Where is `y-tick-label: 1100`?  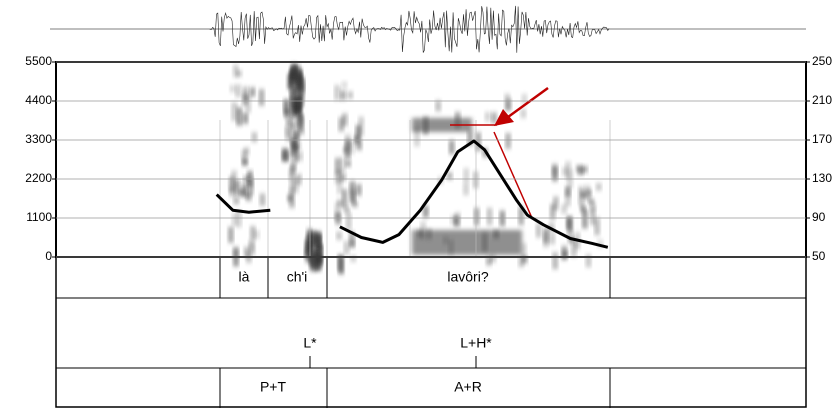
y-tick-label: 1100 is located at coordinates (39, 217).